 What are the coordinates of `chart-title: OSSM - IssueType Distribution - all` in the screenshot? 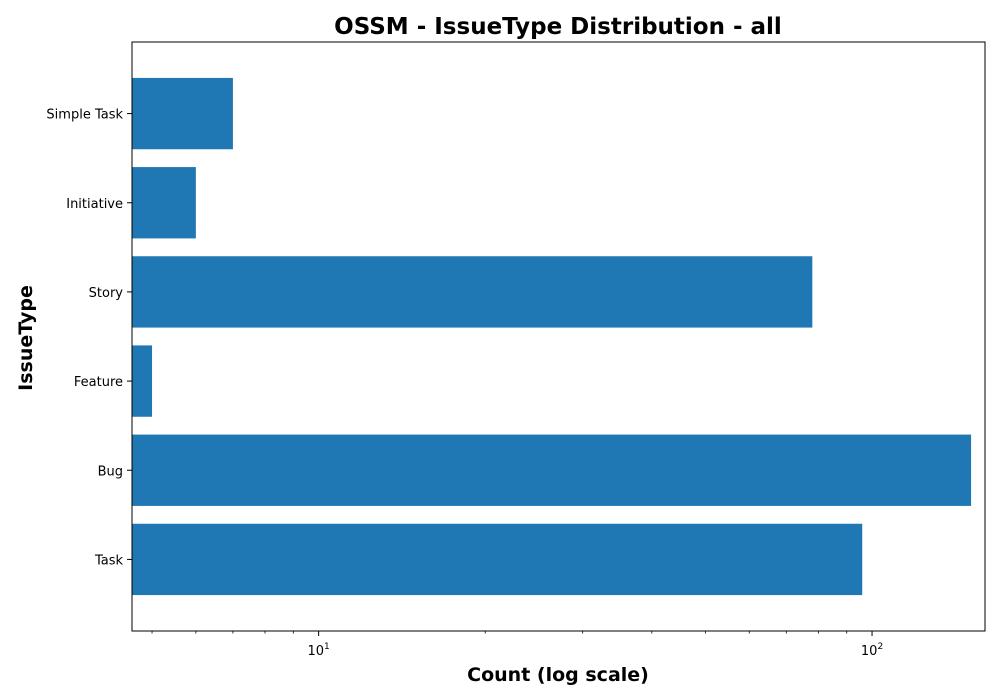 It's located at (558, 27).